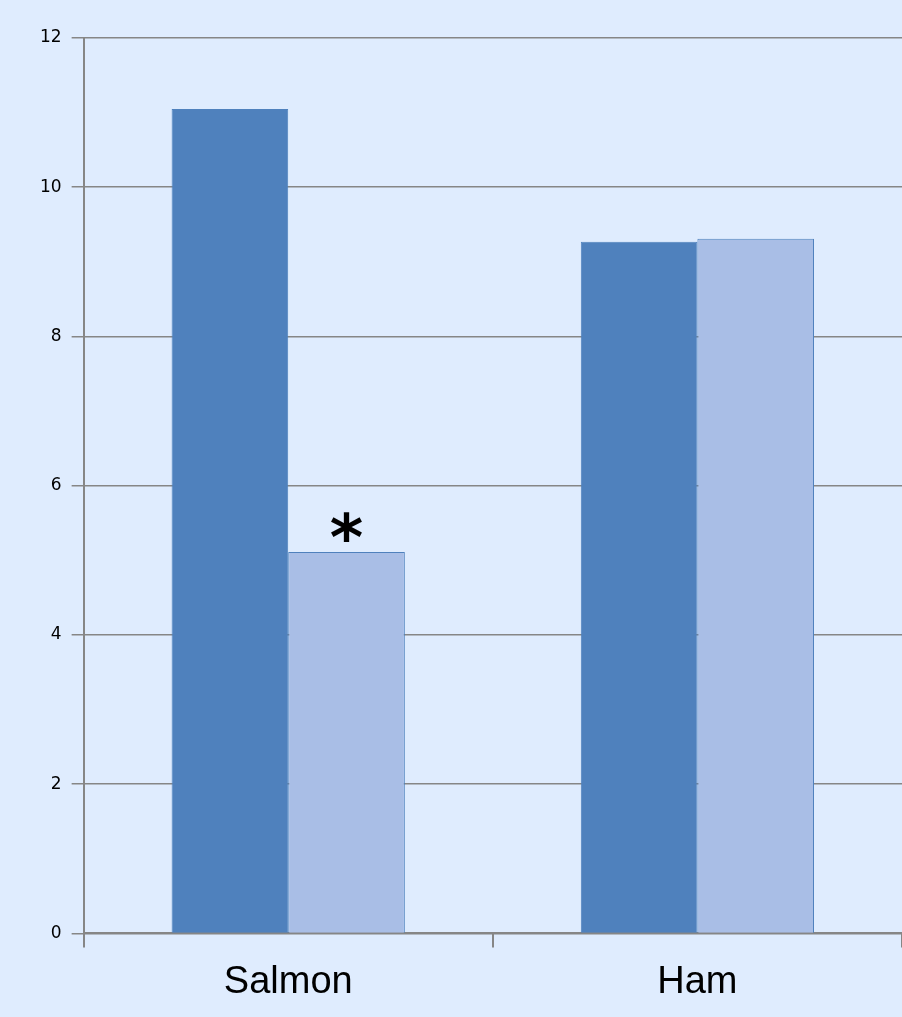 The height and width of the screenshot is (1017, 902). I want to click on x-tick-label: Ham, so click(697, 979).